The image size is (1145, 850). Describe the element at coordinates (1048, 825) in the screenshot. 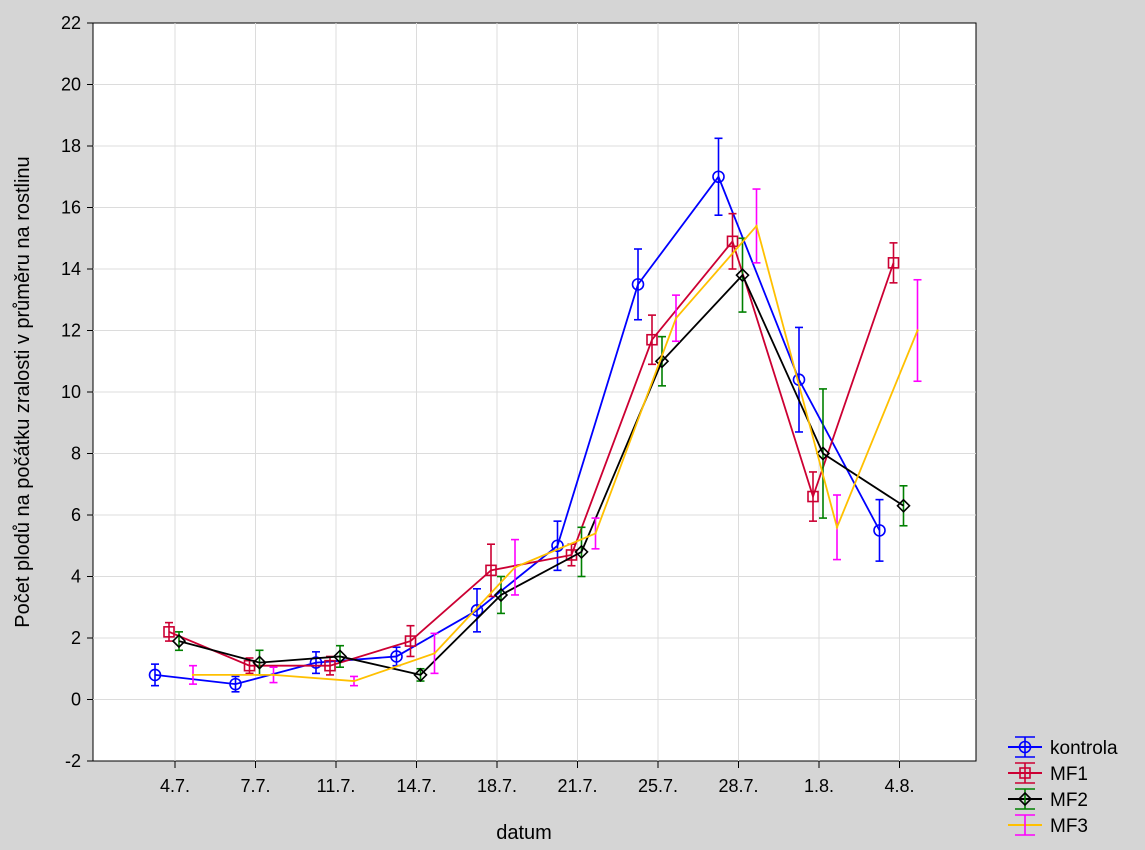

I see `legend-item: MF3` at that location.